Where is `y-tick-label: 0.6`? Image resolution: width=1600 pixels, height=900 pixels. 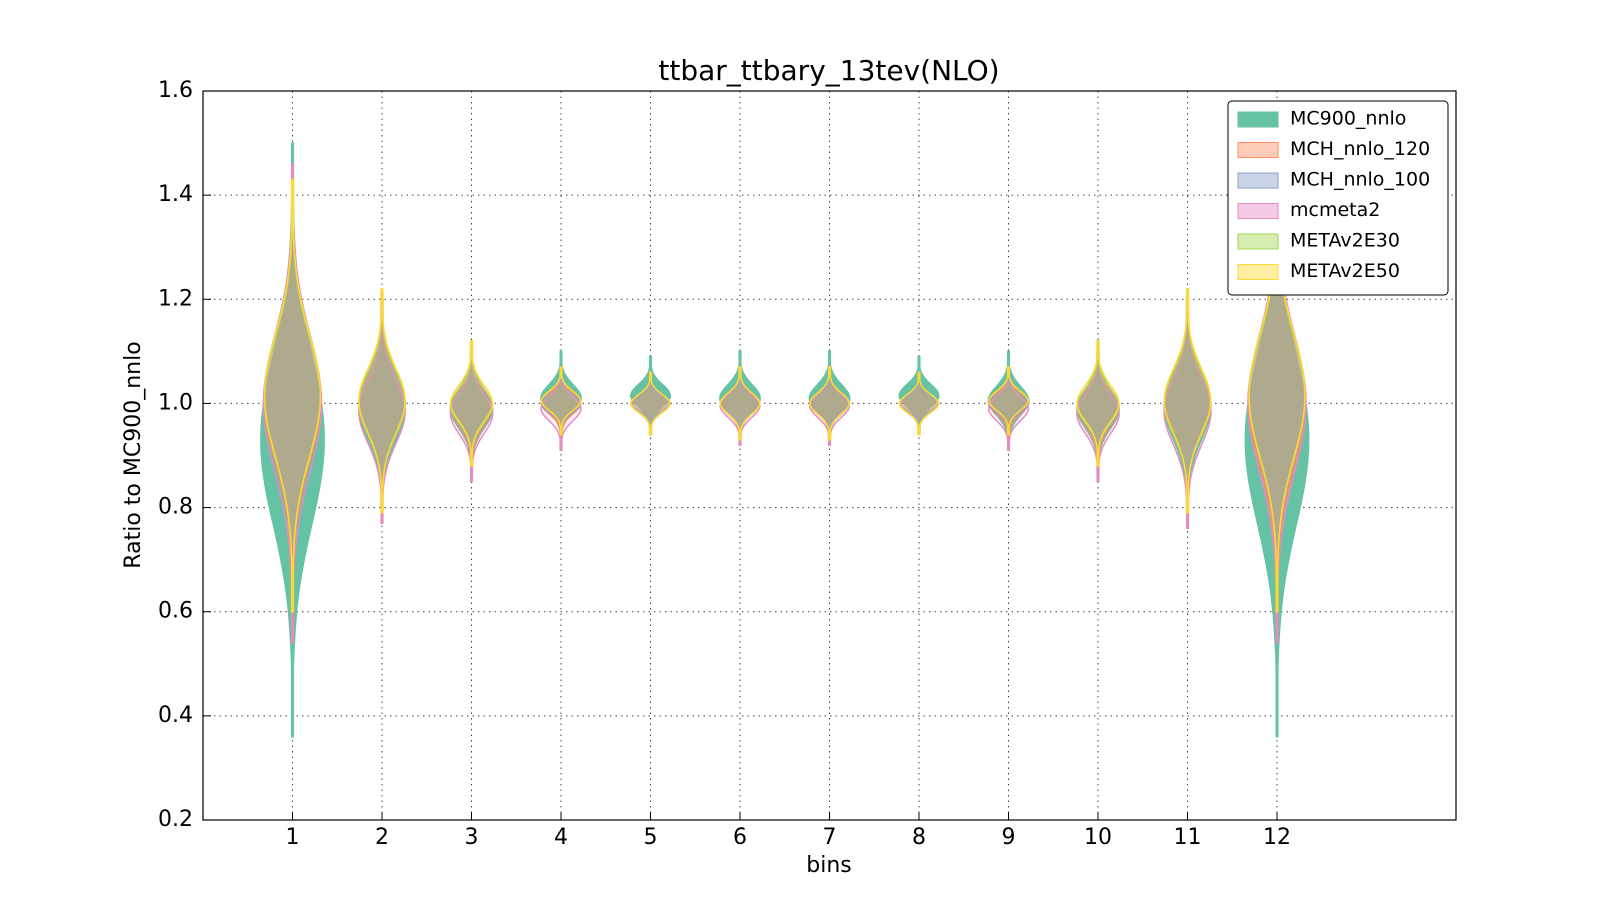
y-tick-label: 0.6 is located at coordinates (175, 611).